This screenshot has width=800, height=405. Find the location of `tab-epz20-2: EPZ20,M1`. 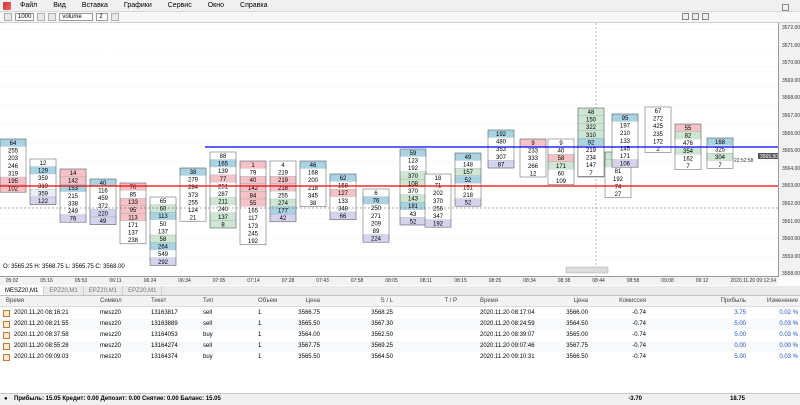

tab-epz20-2: EPZ20,M1 is located at coordinates (104, 290).